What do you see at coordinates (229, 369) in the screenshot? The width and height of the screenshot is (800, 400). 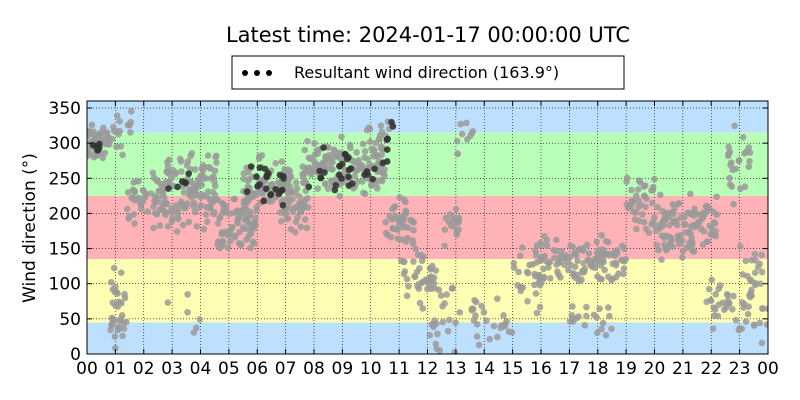 I see `x-tick-label: 05` at bounding box center [229, 369].